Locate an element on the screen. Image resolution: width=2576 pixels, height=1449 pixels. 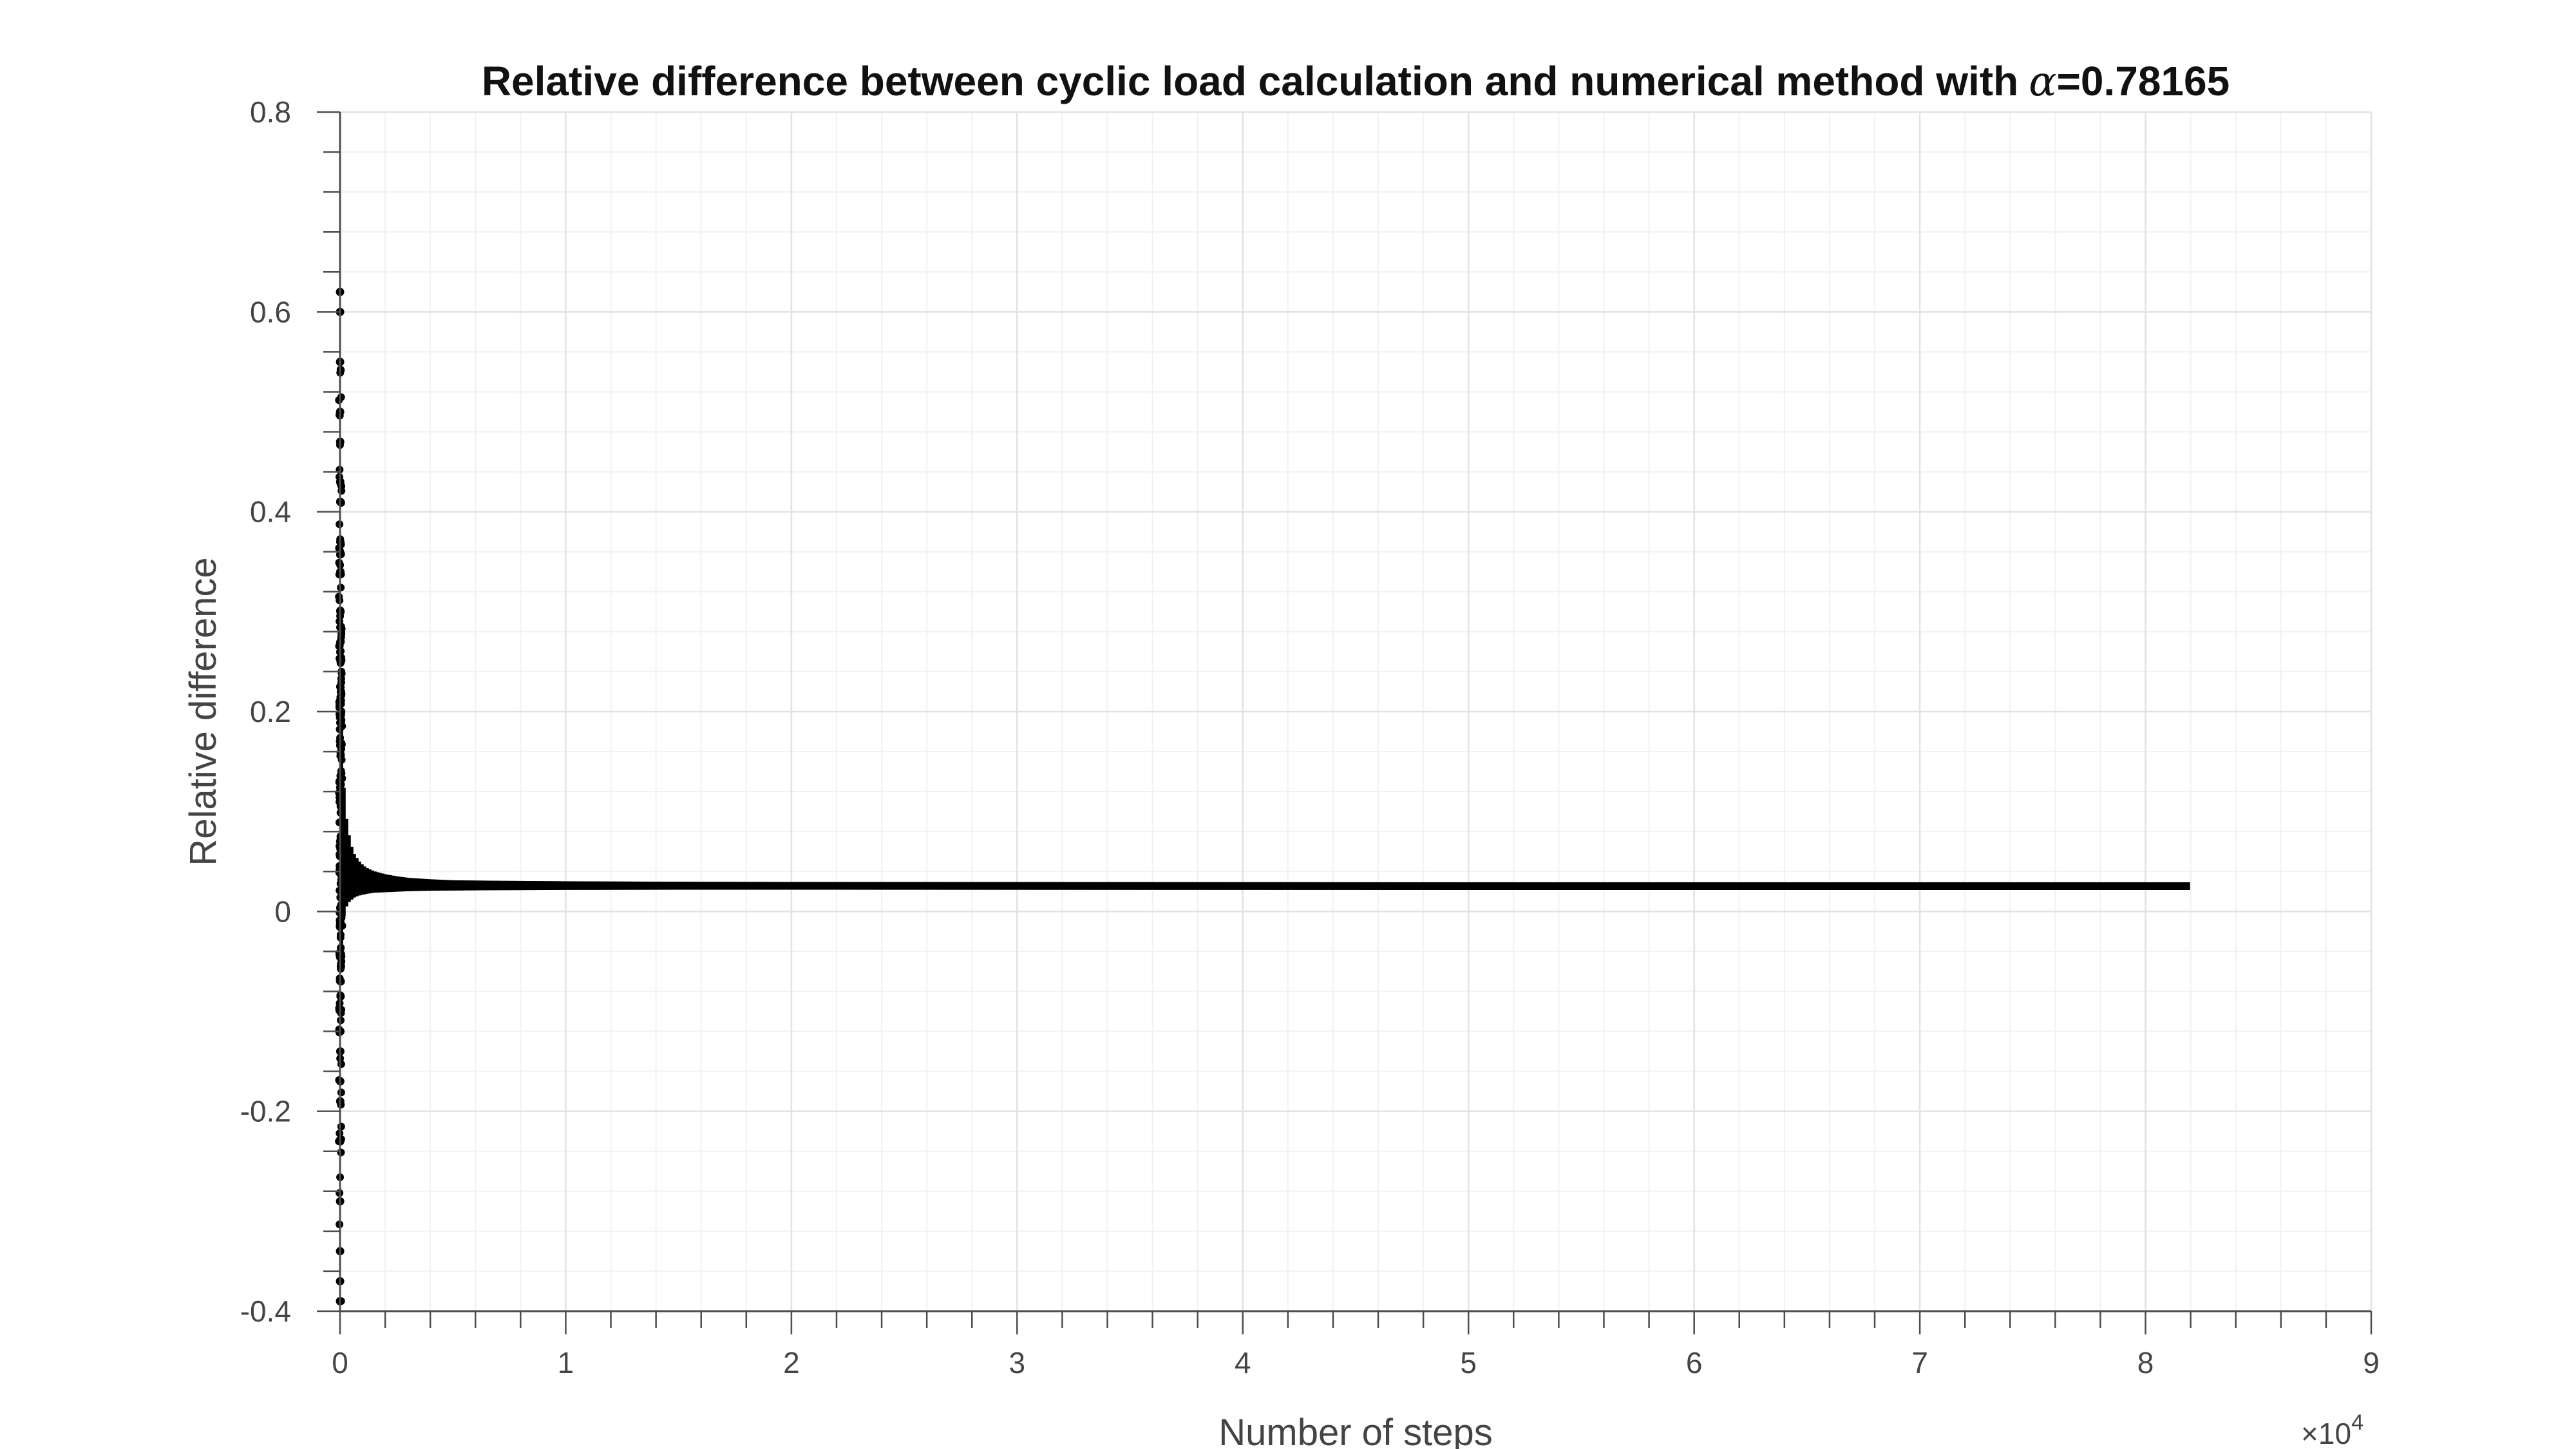
x-tick-label: 2 is located at coordinates (791, 1362).